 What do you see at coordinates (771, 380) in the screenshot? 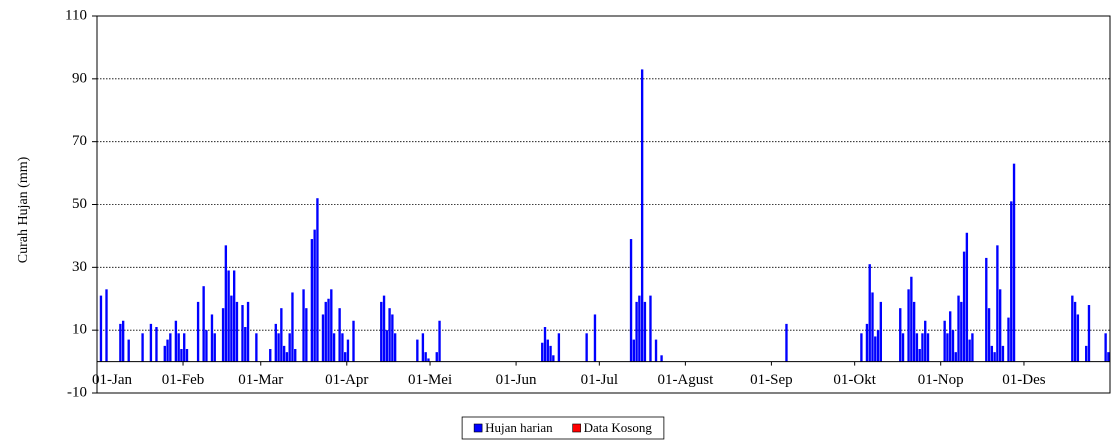
I see `x-tick-label: 01-Sep` at bounding box center [771, 380].